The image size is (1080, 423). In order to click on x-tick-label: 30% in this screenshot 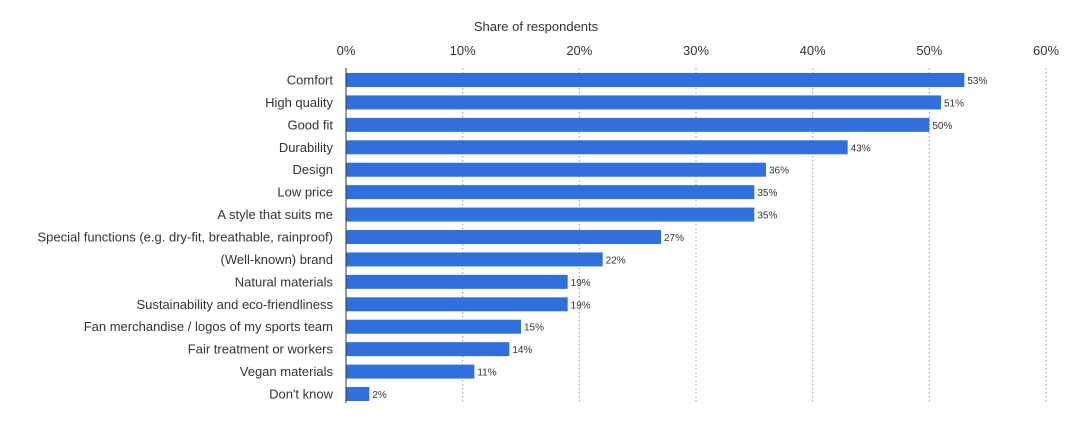, I will do `click(696, 50)`.